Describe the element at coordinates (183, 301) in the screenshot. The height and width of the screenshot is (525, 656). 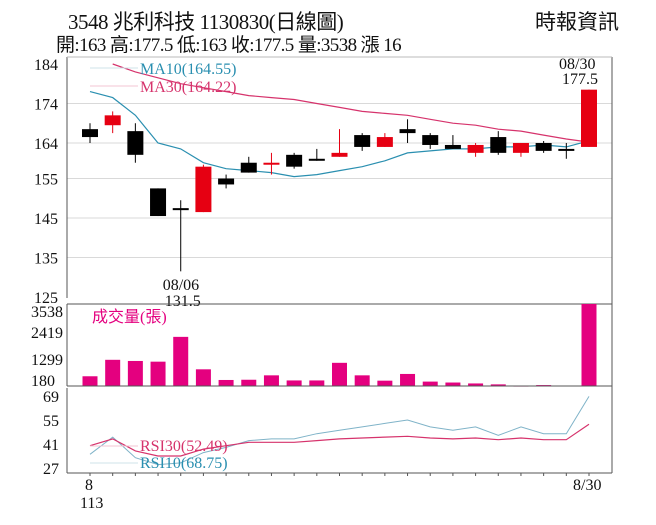
I see `low-value-annotation: 131.5` at that location.